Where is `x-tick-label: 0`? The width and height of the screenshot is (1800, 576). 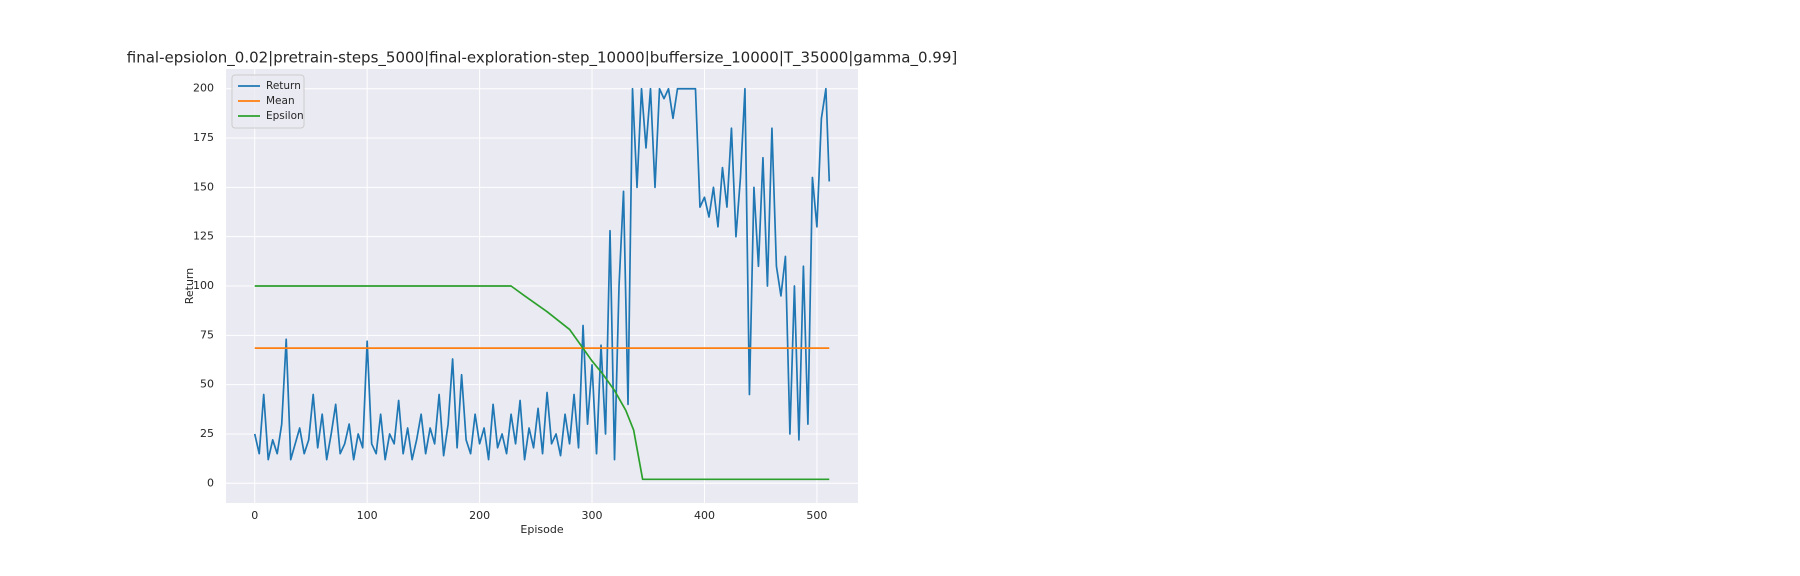 x-tick-label: 0 is located at coordinates (254, 515).